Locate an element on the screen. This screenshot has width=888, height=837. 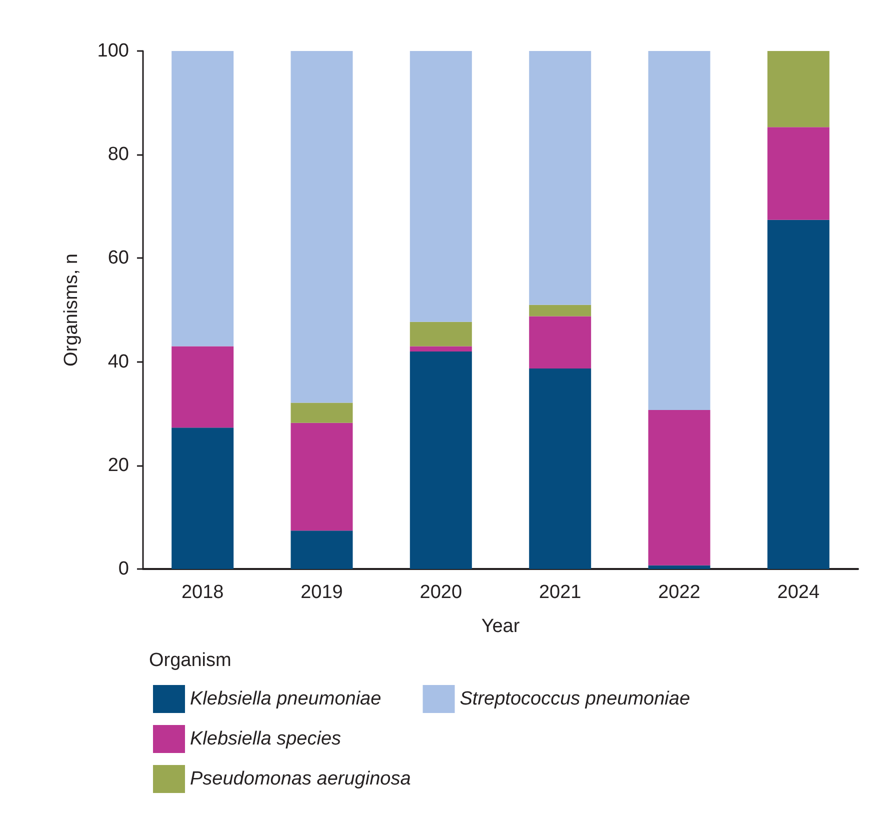
legend-title: Organism is located at coordinates (190, 660).